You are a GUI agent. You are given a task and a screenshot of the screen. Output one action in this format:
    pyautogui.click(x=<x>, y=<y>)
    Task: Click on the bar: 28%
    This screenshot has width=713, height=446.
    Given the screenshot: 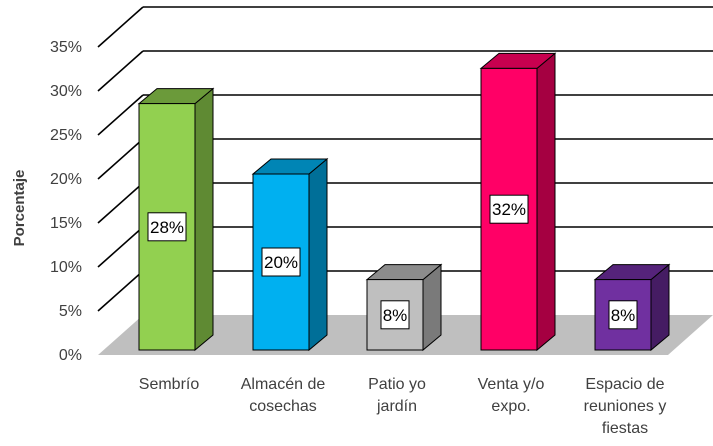 What is the action you would take?
    pyautogui.click(x=176, y=219)
    